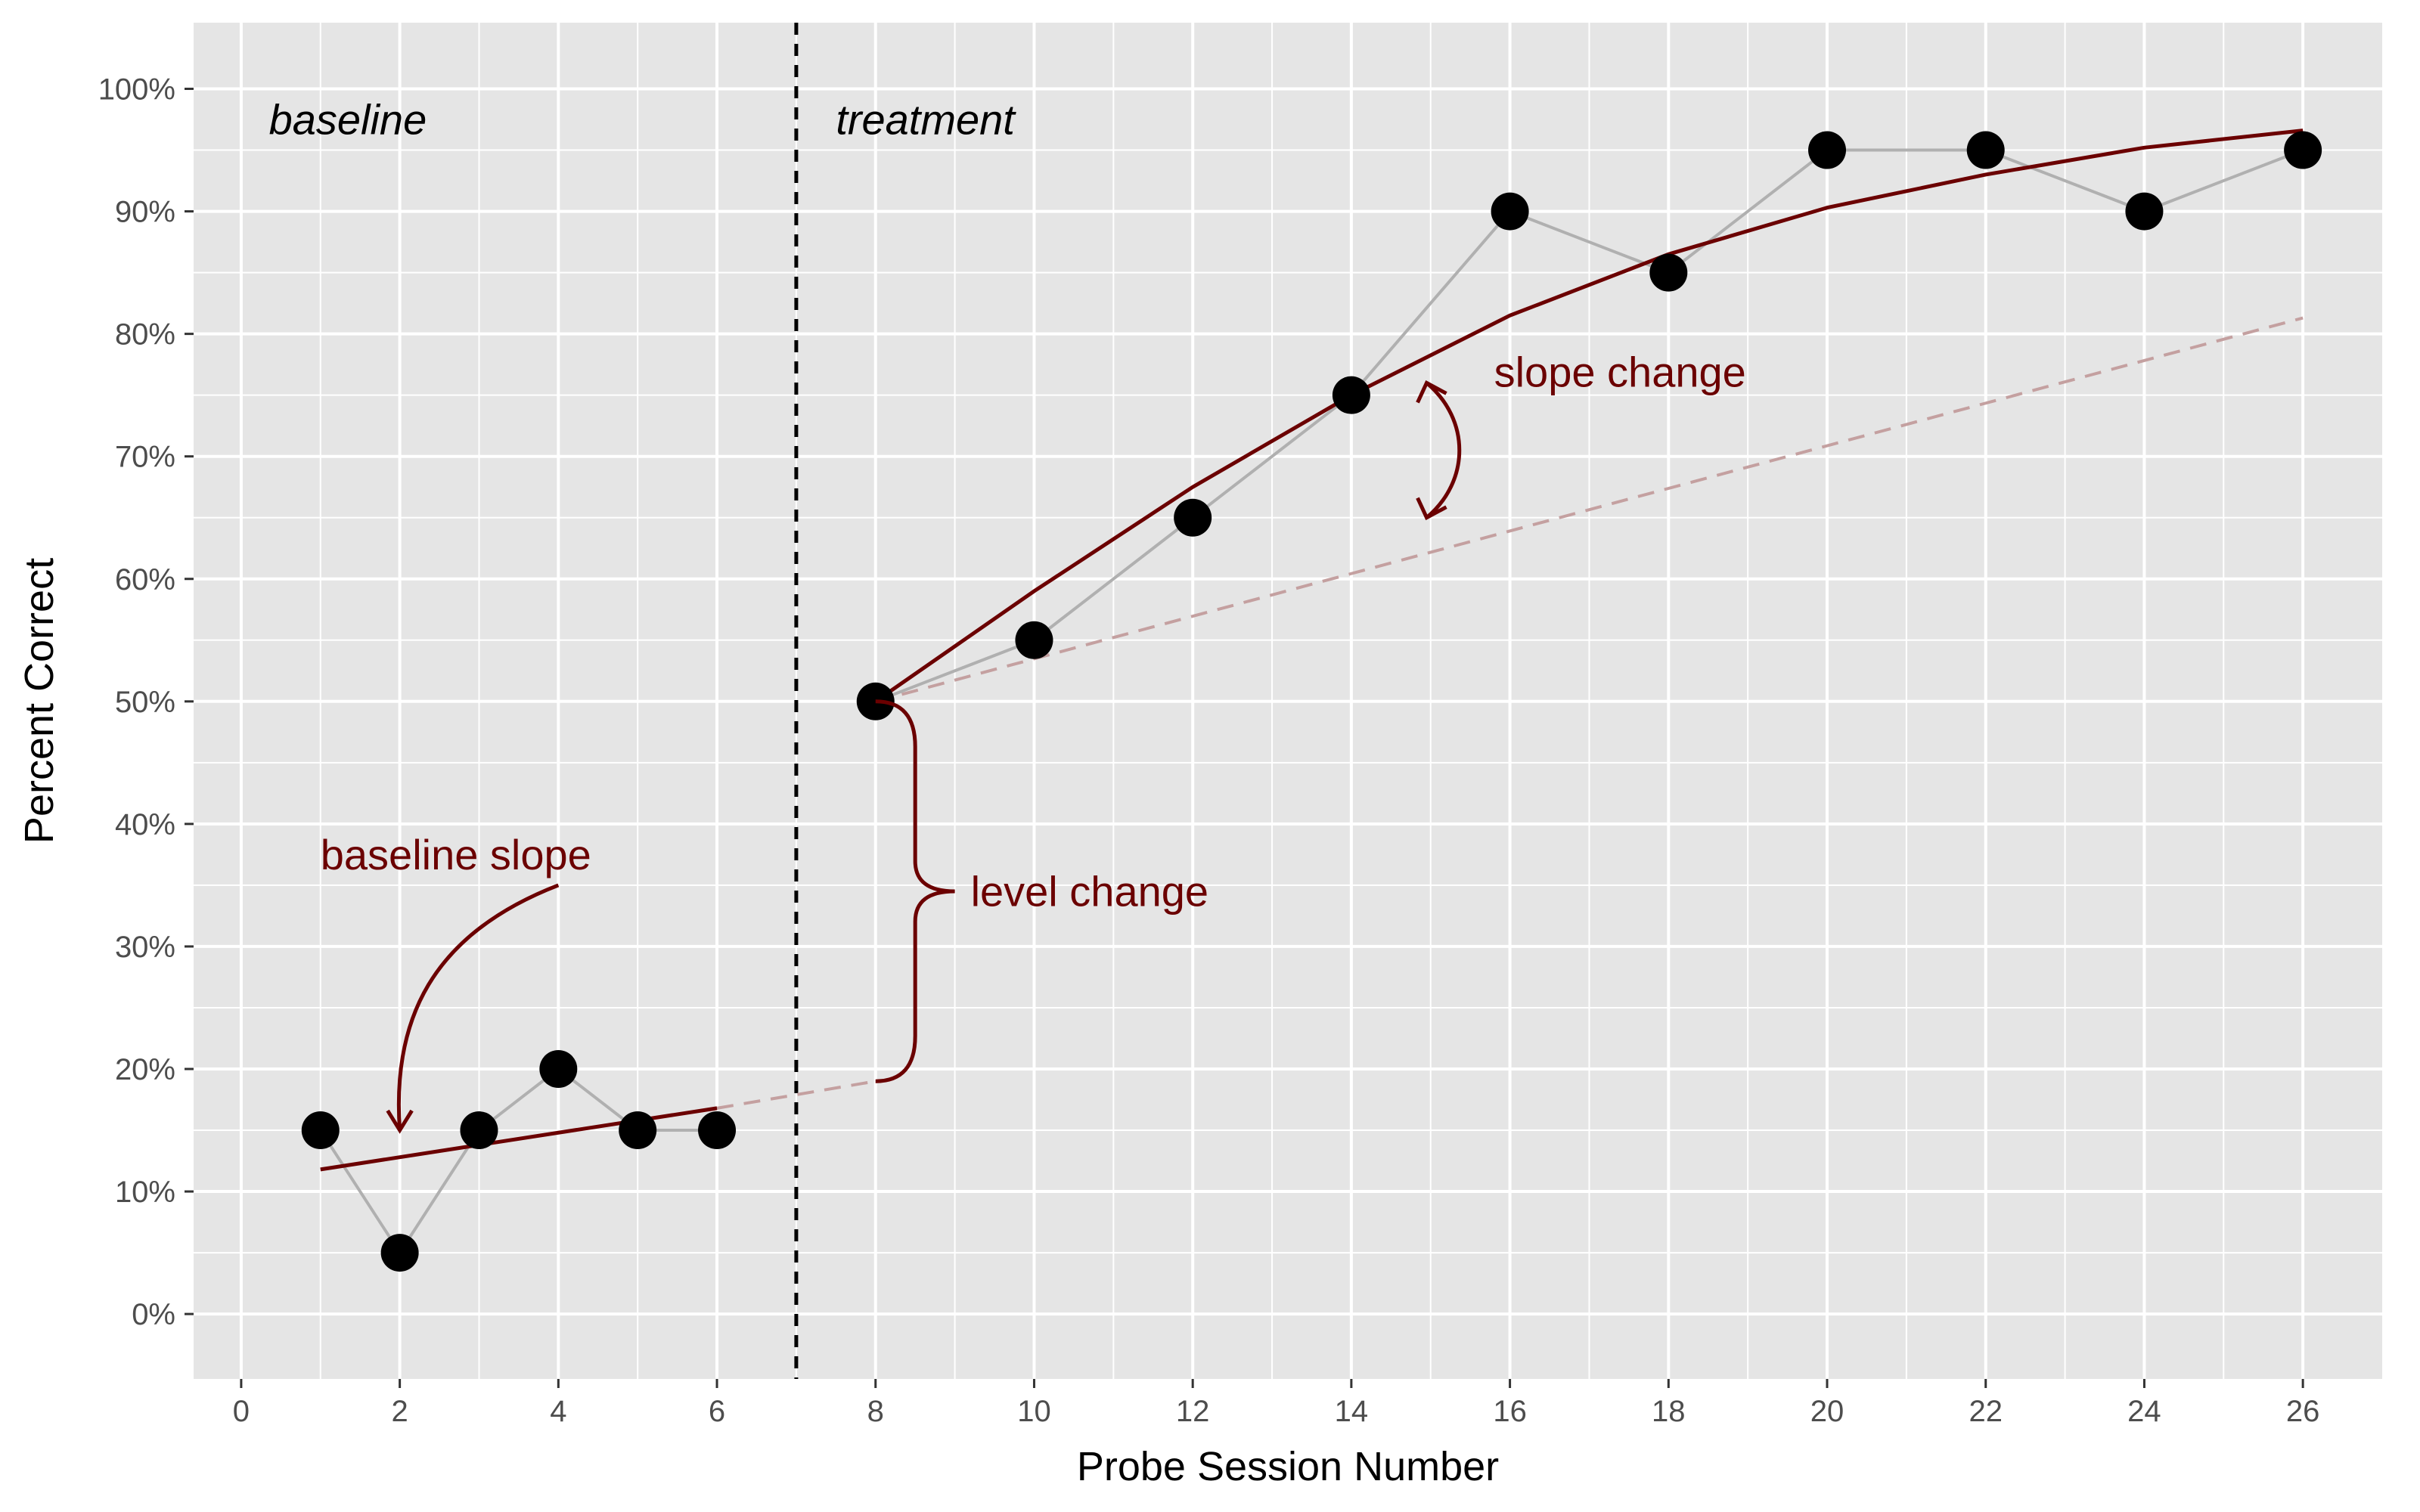 Image resolution: width=2420 pixels, height=1512 pixels. What do you see at coordinates (1193, 1411) in the screenshot?
I see `x-tick-label: 12` at bounding box center [1193, 1411].